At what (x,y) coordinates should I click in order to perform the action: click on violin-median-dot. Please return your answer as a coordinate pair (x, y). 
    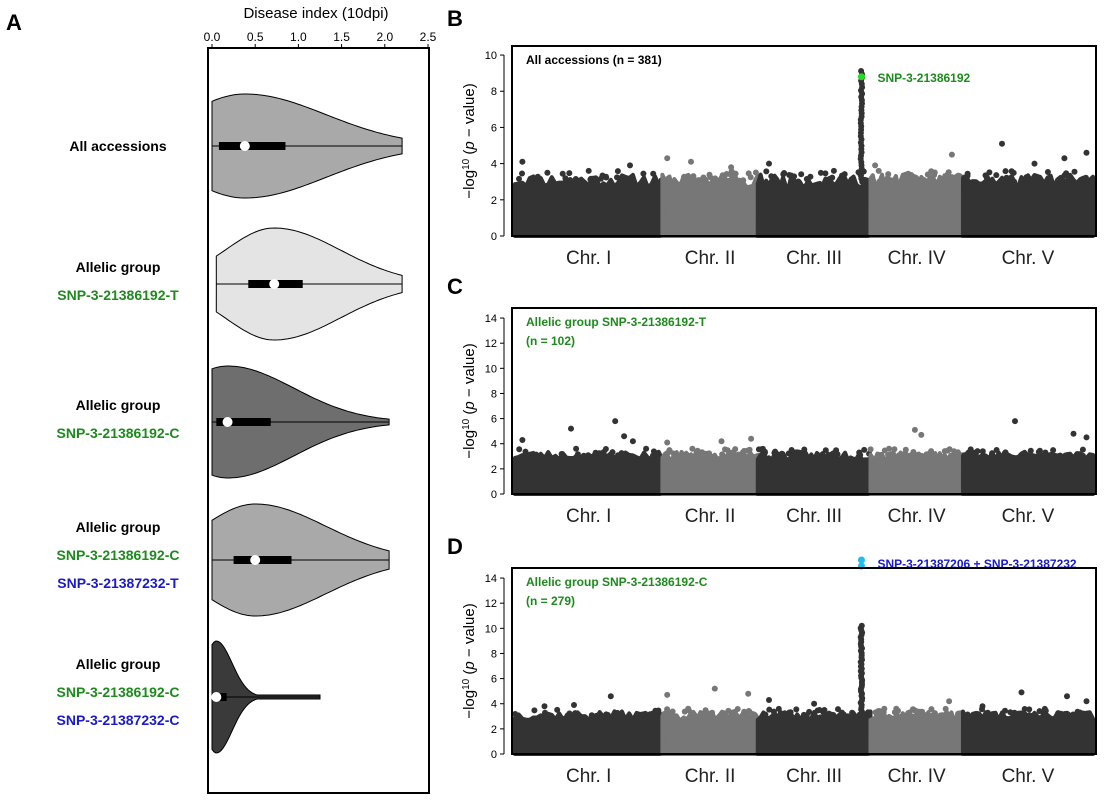
    Looking at the image, I should click on (244, 146).